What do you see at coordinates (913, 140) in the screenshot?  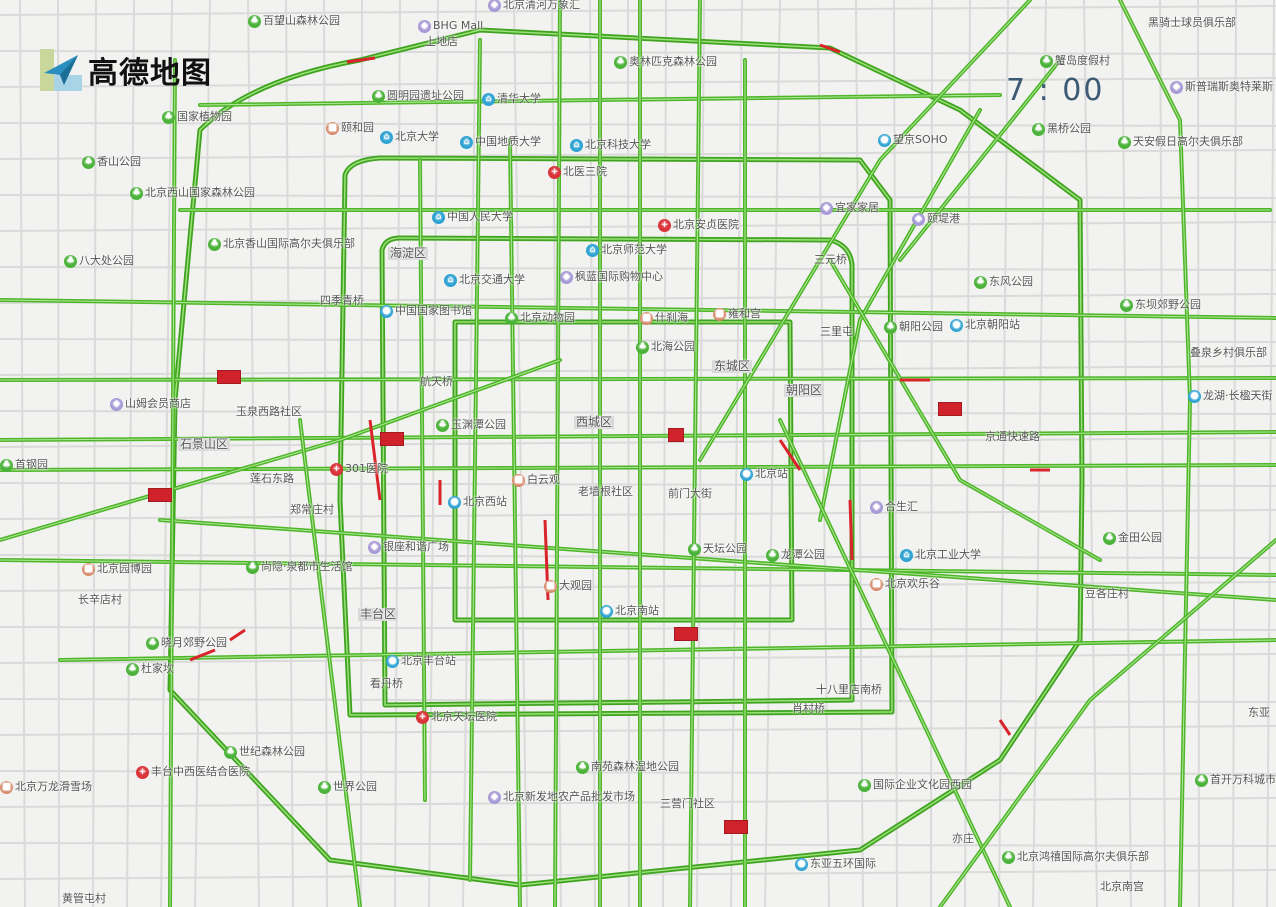 I see `map-label-station: ● 望京SOHO` at bounding box center [913, 140].